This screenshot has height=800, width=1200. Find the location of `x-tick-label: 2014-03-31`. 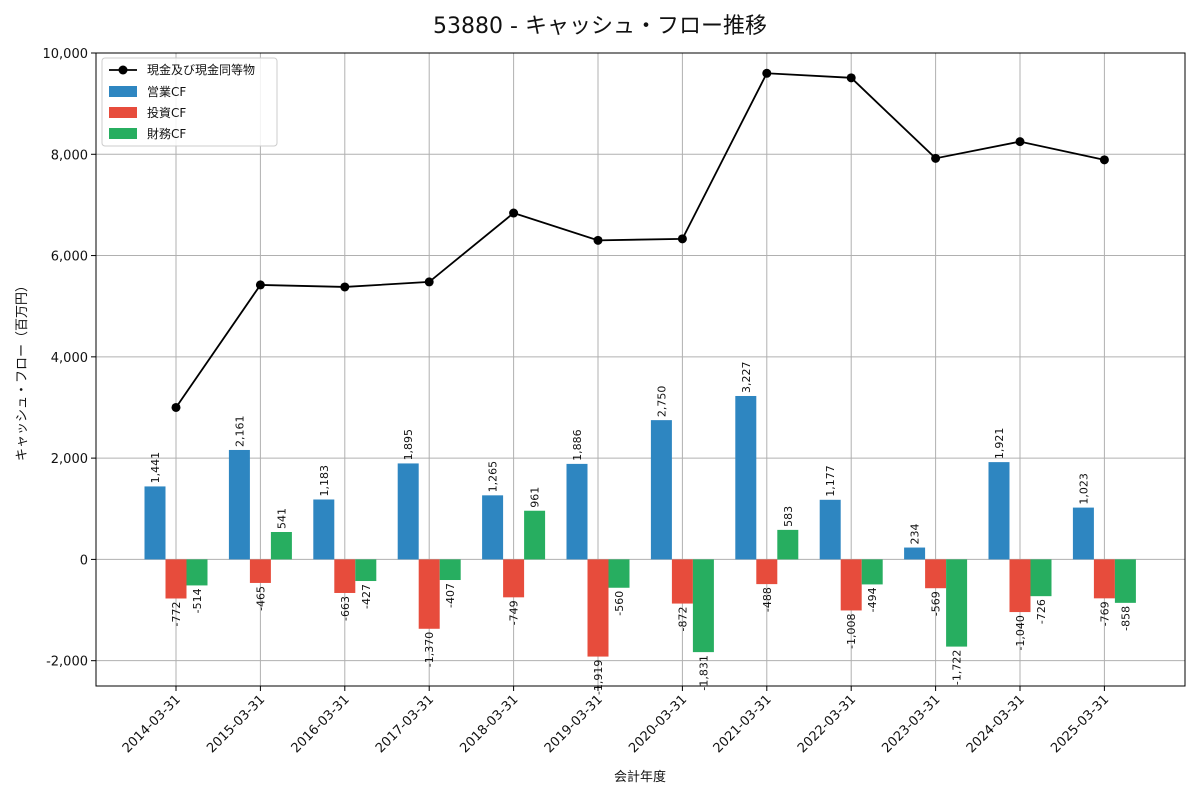

x-tick-label: 2014-03-31 is located at coordinates (152, 724).